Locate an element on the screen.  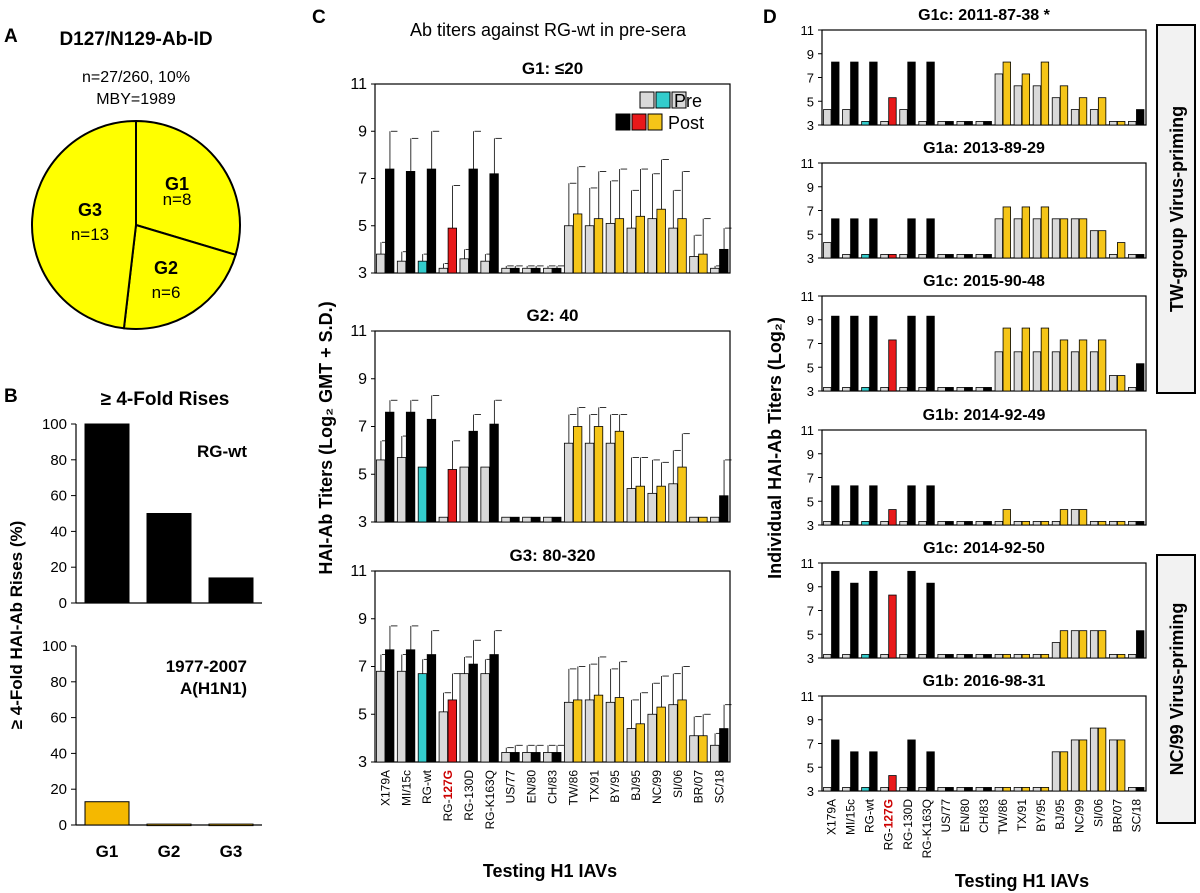
chart-title: G1b: 2014-92-49 is located at coordinates (984, 415).